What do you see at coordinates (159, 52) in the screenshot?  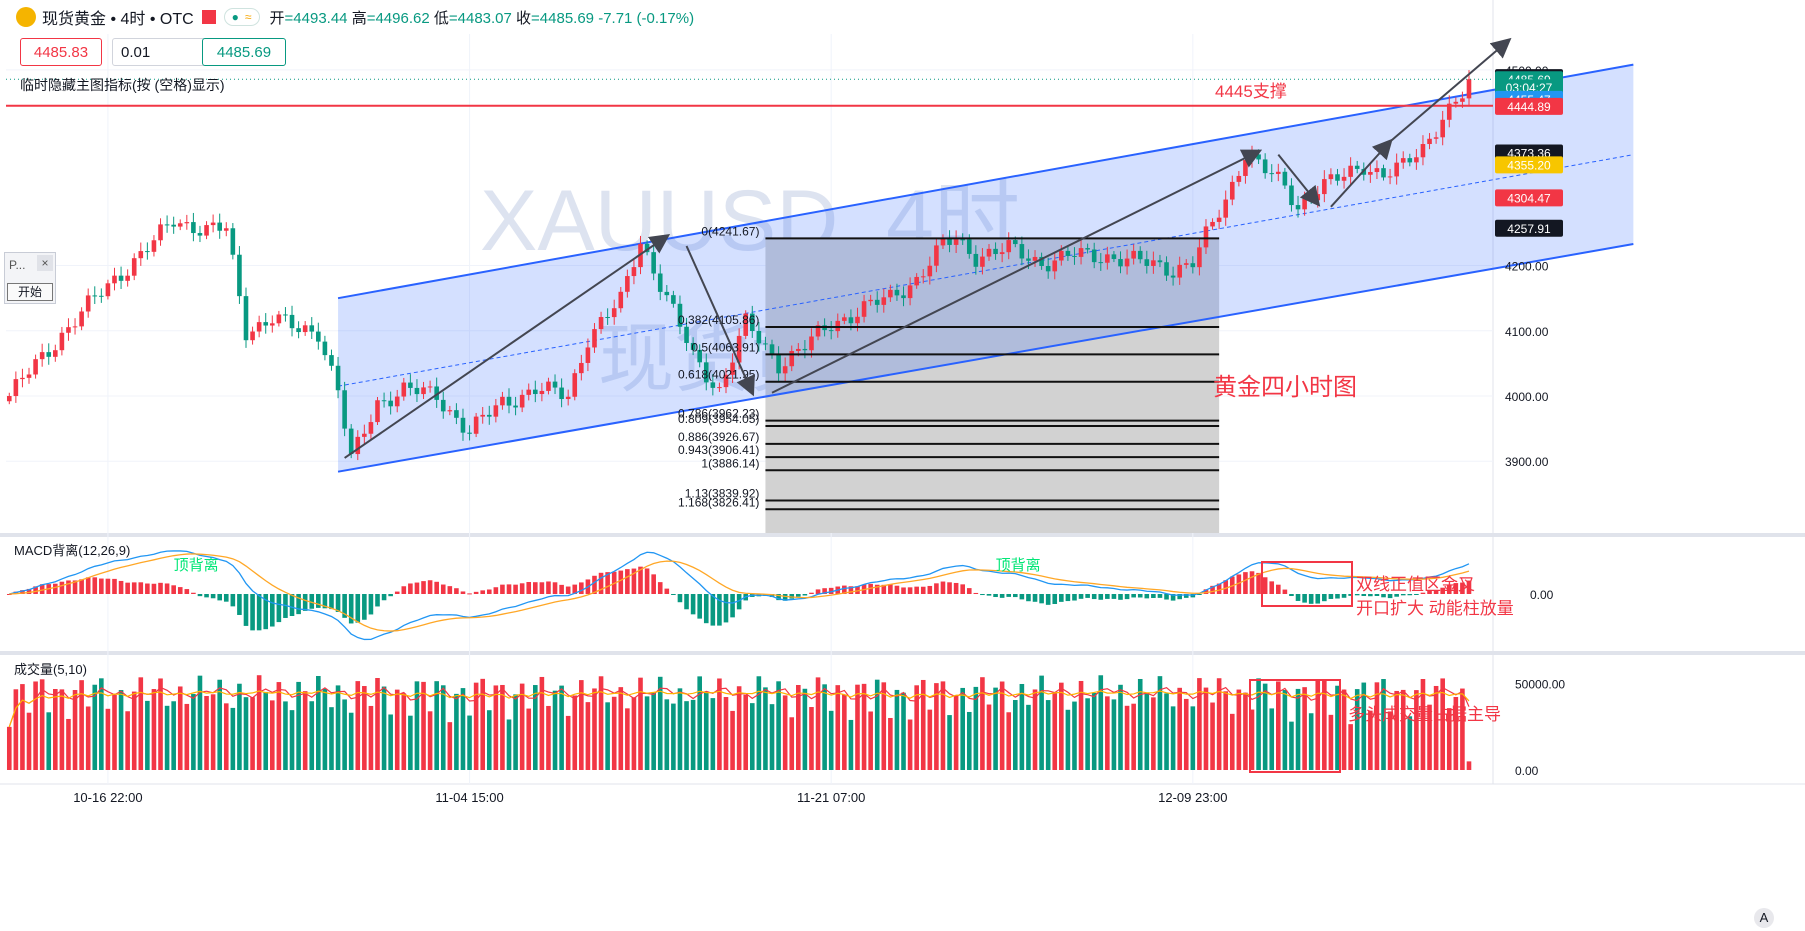 I see `quantity-input: 0.01` at bounding box center [159, 52].